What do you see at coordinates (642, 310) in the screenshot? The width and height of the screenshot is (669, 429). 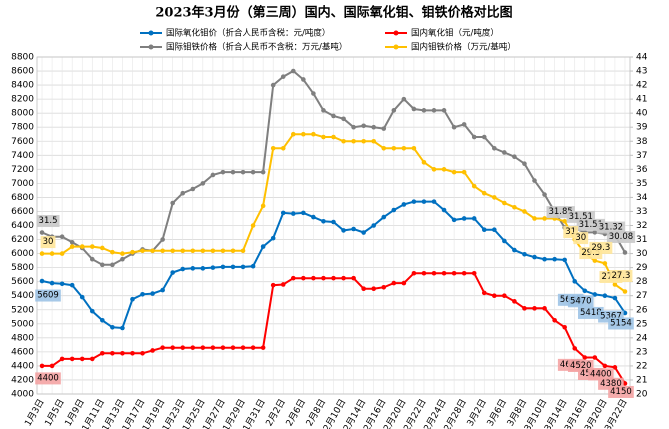 I see `y2-tick-label: 26` at bounding box center [642, 310].